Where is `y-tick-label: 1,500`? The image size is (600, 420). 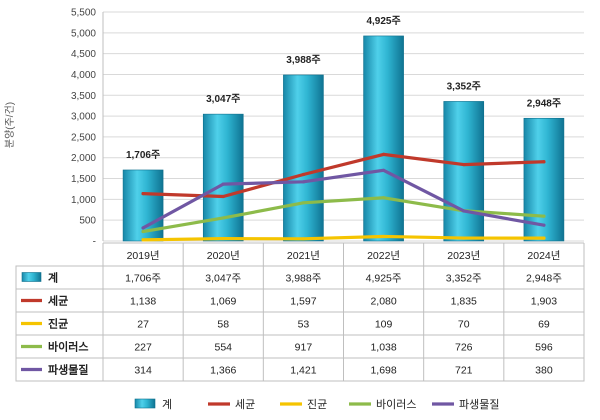 y-tick-label: 1,500 is located at coordinates (83, 179).